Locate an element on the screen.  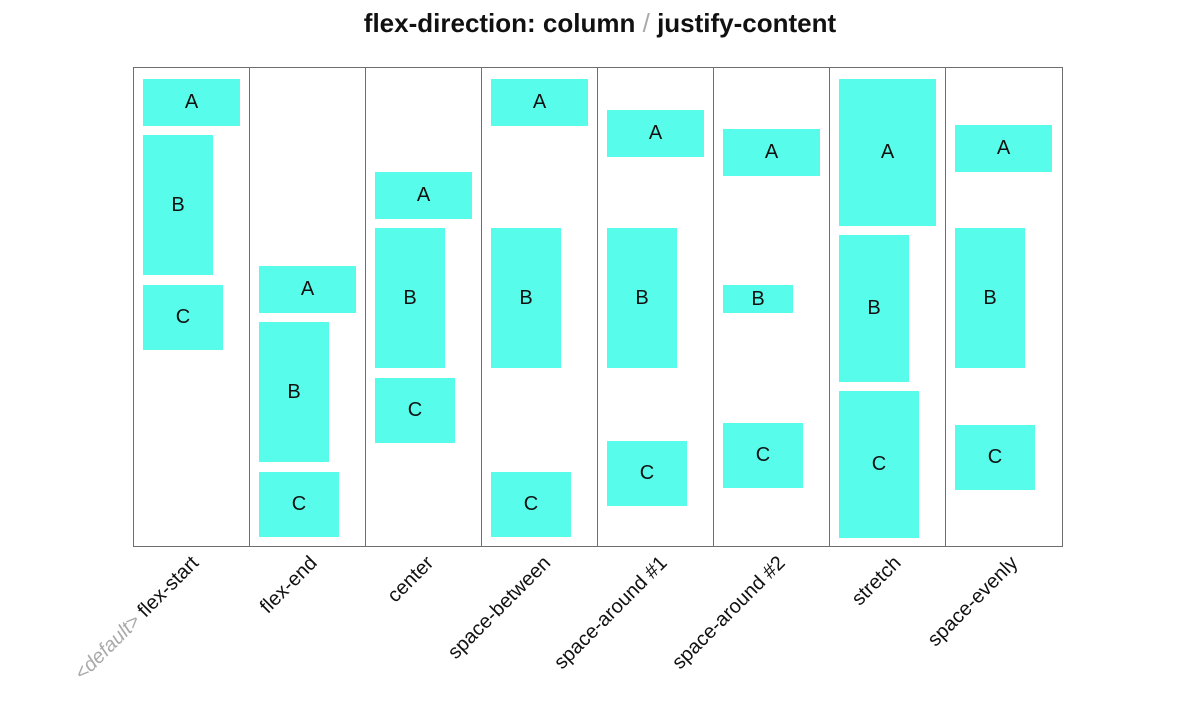
panel-label-text: flex-end is located at coordinates (288, 585).